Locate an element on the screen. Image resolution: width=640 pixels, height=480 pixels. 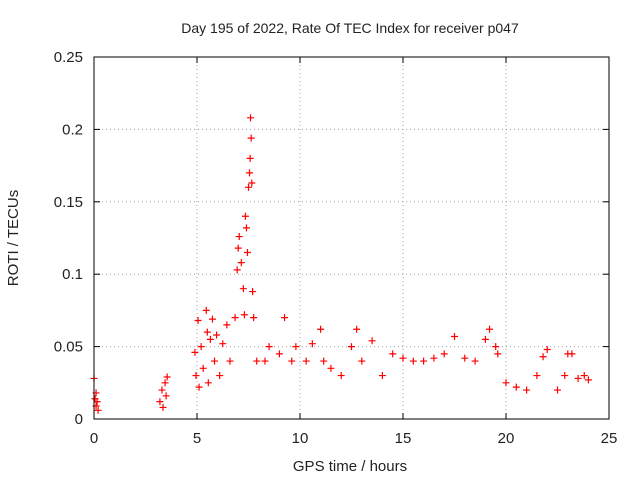
x-tick-label: 5 is located at coordinates (197, 438).